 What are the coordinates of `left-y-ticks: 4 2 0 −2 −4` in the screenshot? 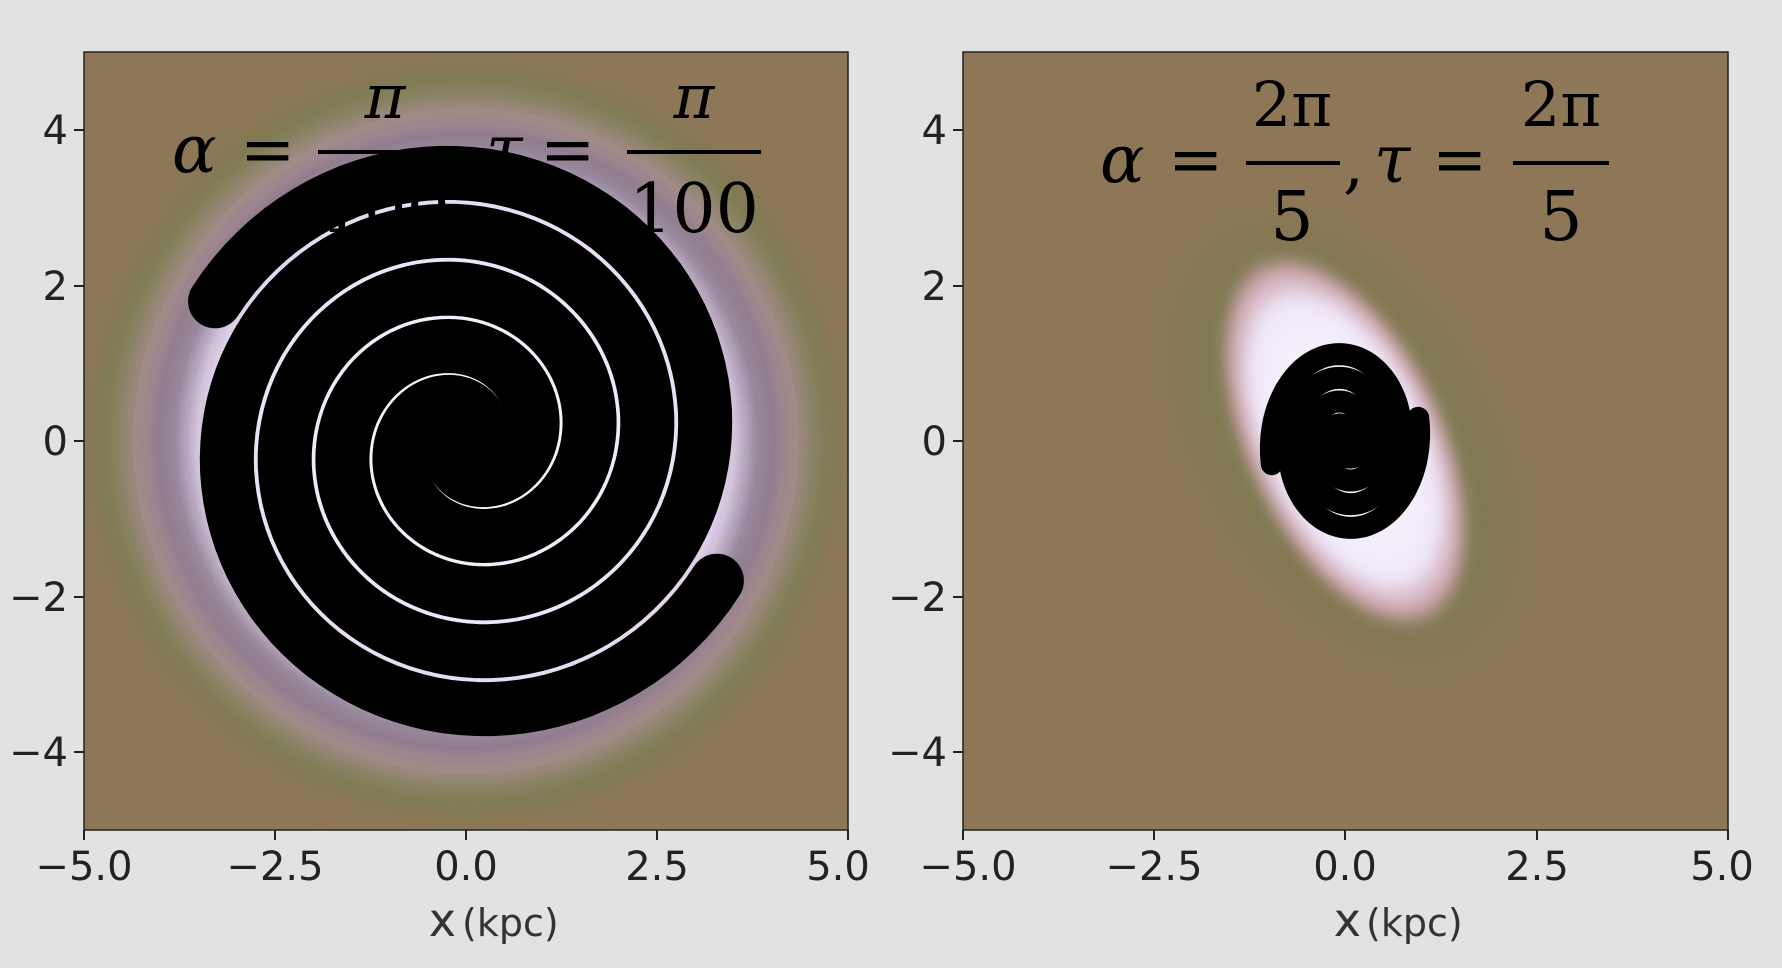 It's located at (46, 442).